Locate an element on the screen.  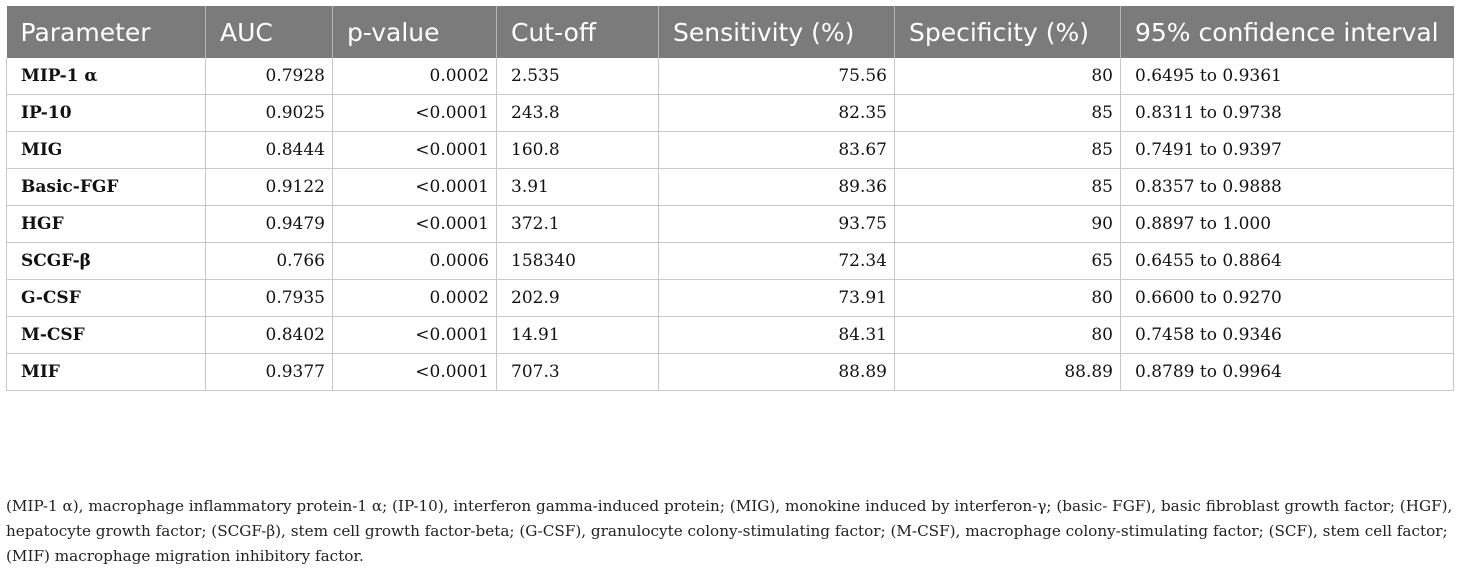
cell-sensitivity: 84.31 is located at coordinates (776, 335).